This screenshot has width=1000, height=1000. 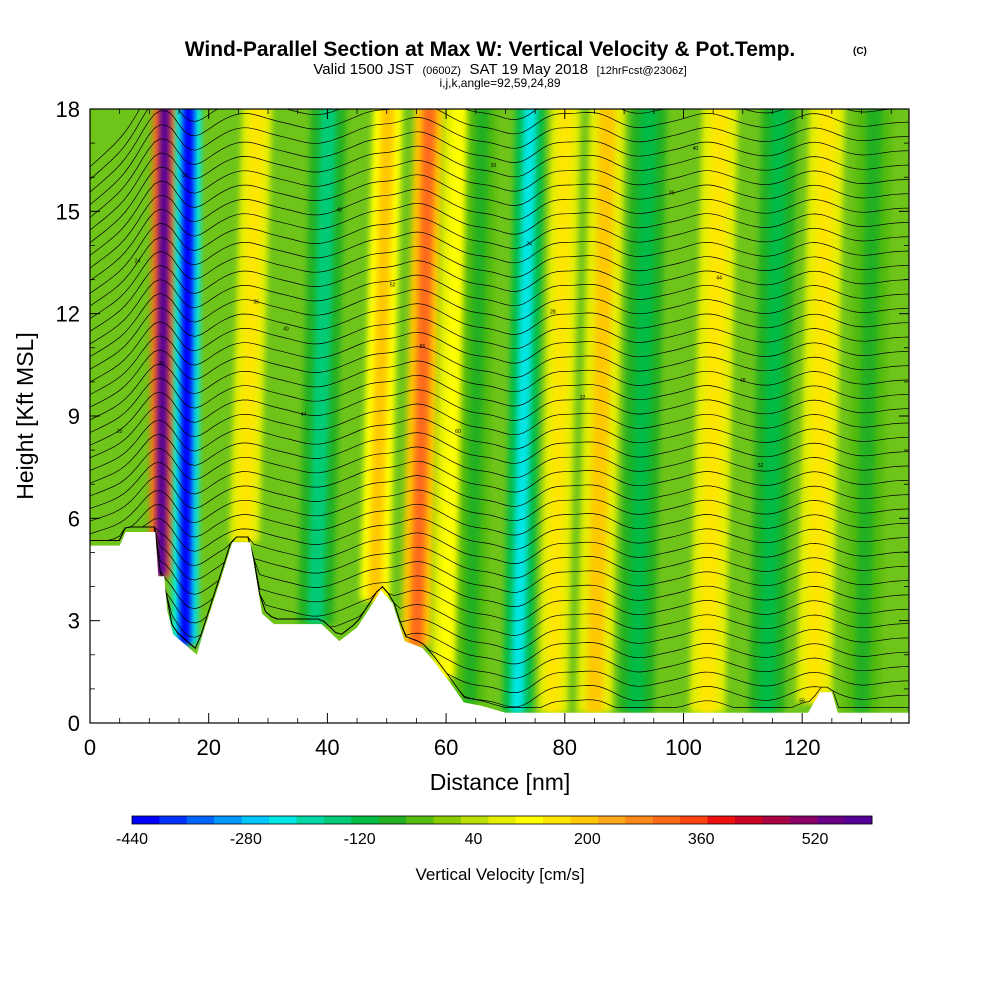 What do you see at coordinates (502, 820) in the screenshot?
I see `colorbar-frame` at bounding box center [502, 820].